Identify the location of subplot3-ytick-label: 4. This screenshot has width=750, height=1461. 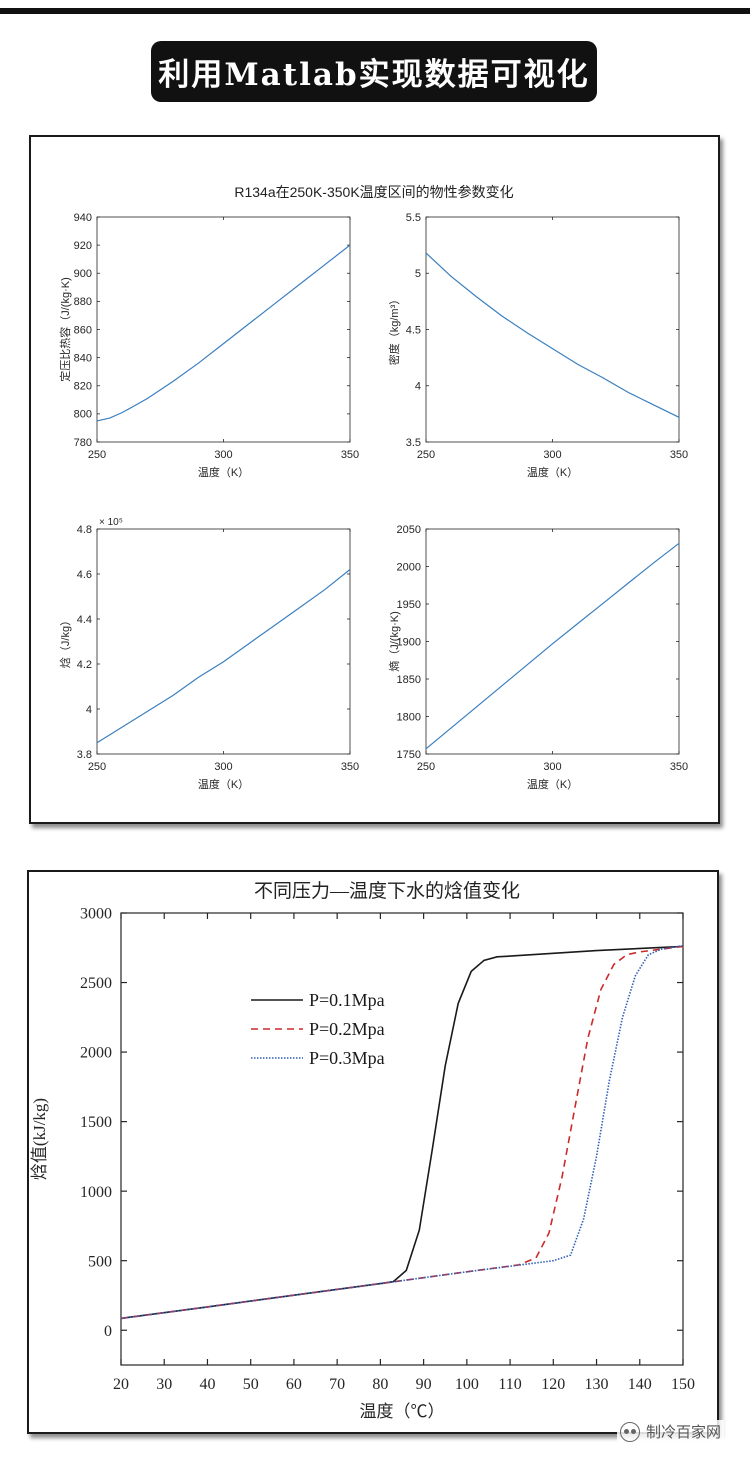
(89, 710).